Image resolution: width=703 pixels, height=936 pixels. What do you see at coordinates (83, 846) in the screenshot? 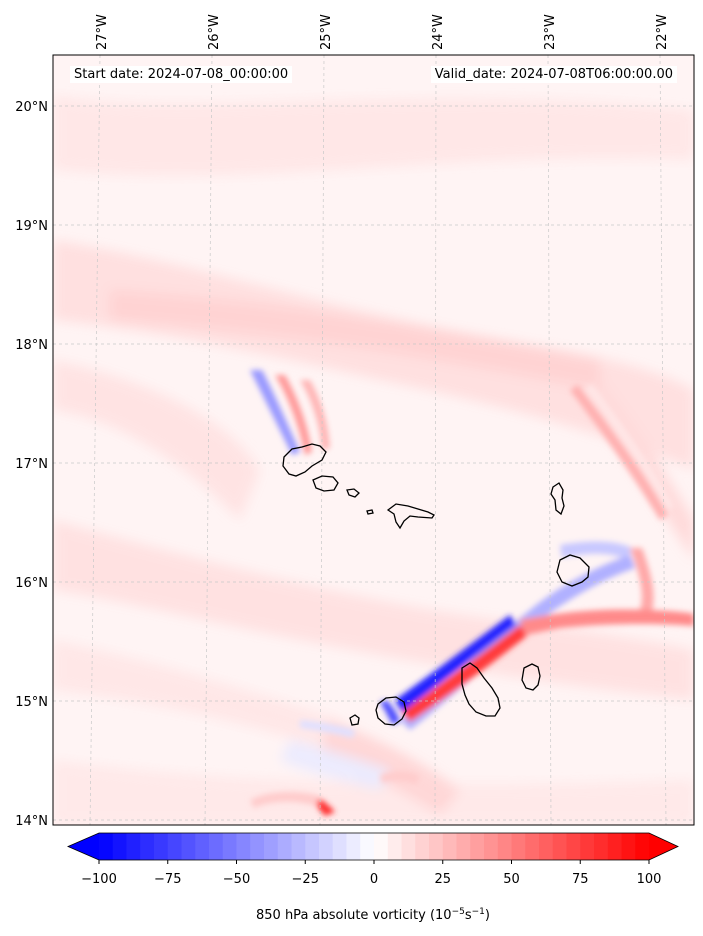
I see `colorbar-extend-low` at bounding box center [83, 846].